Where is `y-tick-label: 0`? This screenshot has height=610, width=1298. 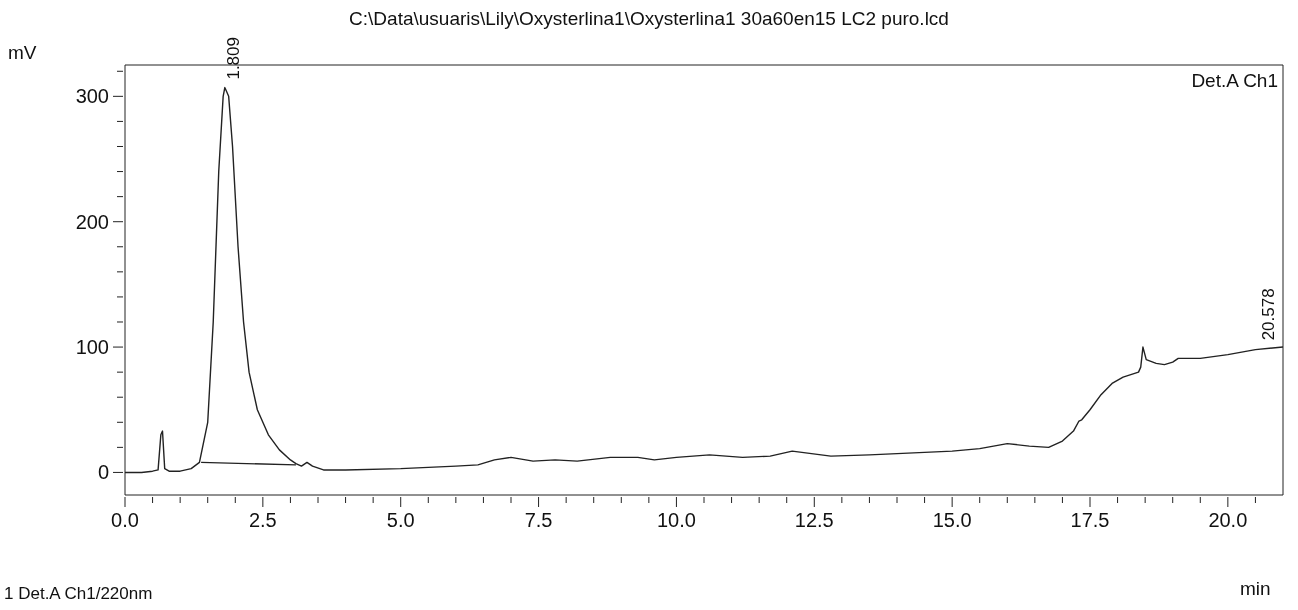
y-tick-label: 0 is located at coordinates (103, 472).